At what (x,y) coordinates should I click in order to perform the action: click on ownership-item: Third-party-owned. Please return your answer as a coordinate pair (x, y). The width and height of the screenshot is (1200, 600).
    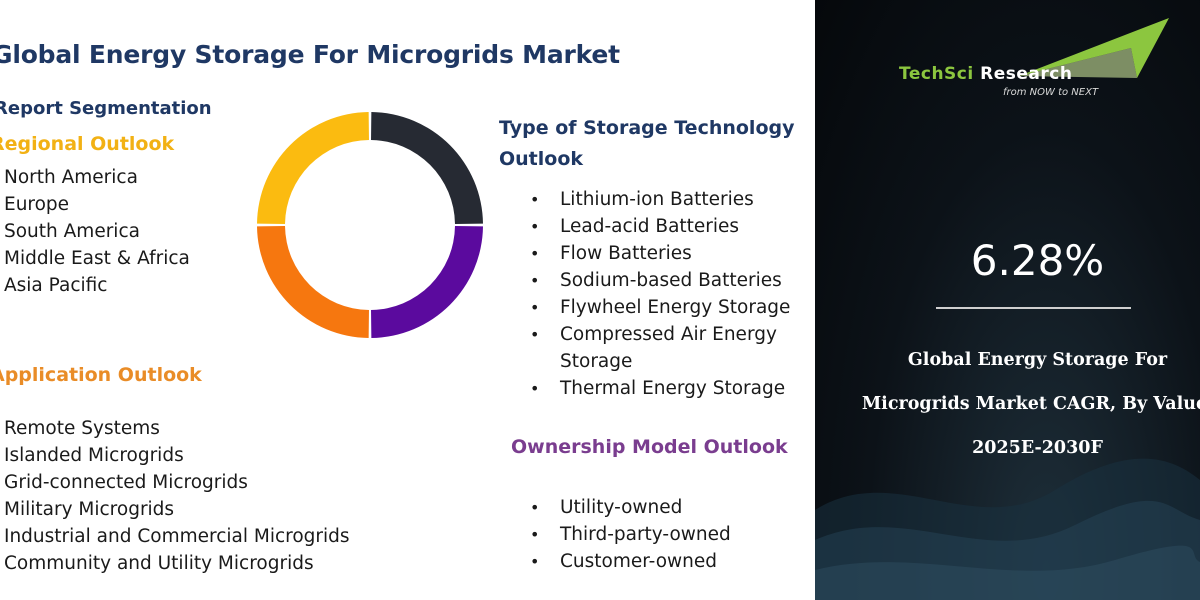
    Looking at the image, I should click on (672, 534).